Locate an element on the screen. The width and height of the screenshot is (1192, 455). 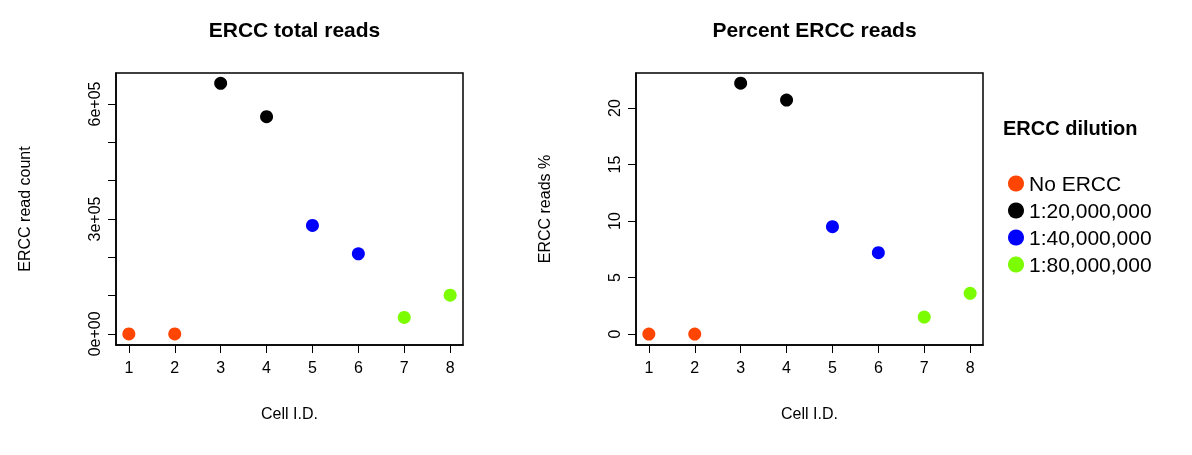
y-tick-label: 20 is located at coordinates (614, 108).